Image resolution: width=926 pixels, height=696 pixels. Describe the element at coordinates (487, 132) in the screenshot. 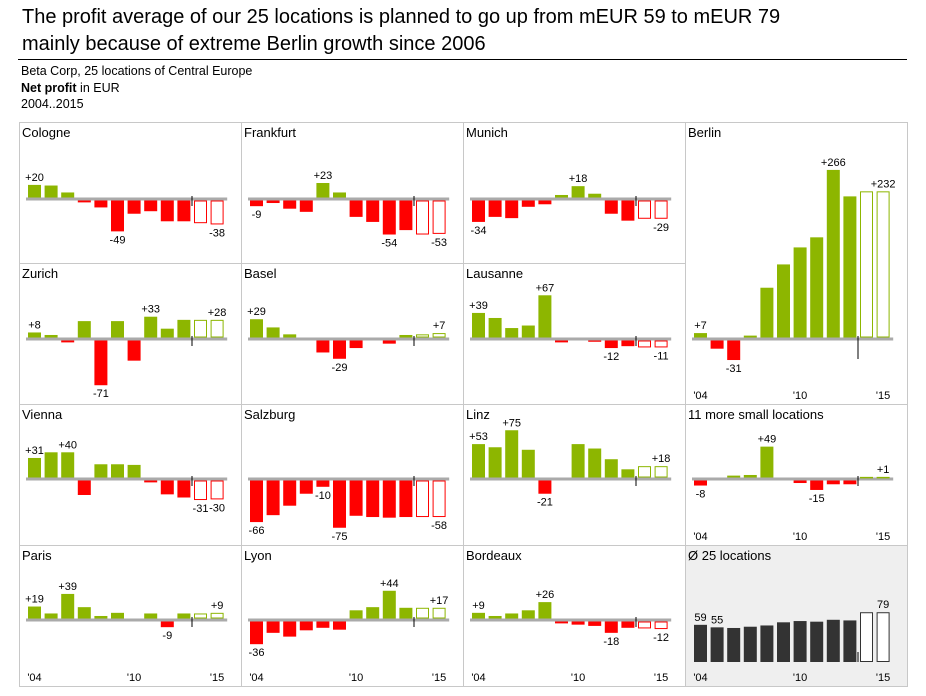

I see `panel-title-munich: Munich` at that location.